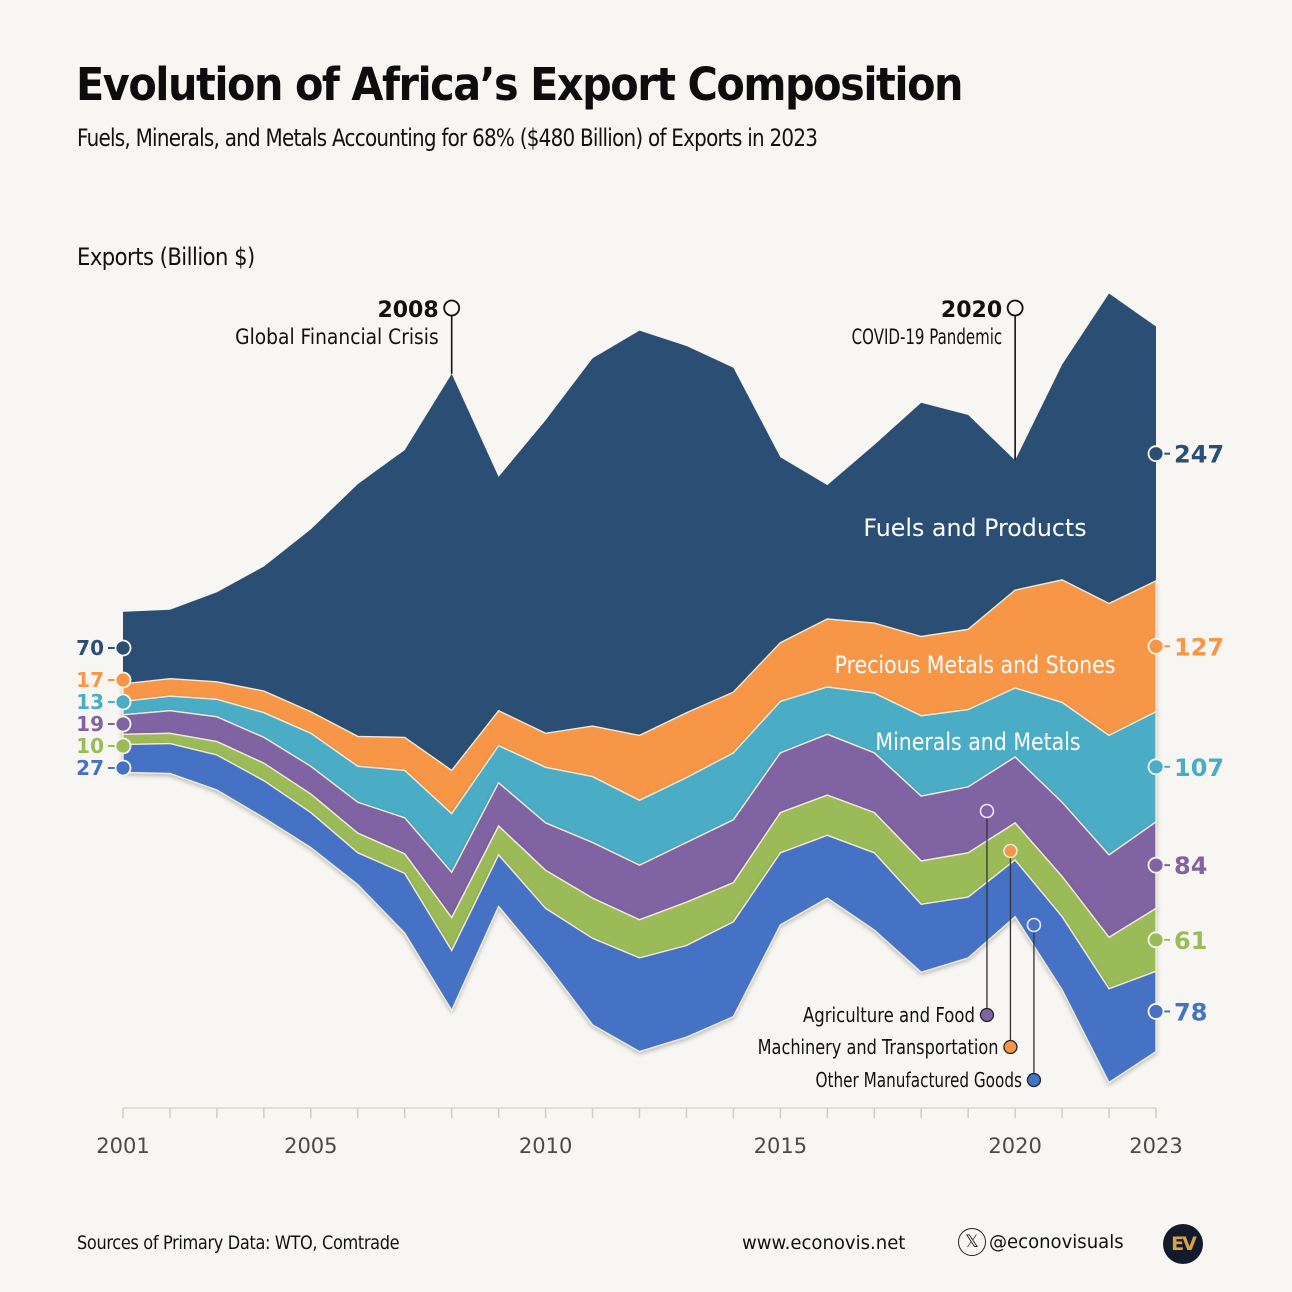 Image resolution: width=1292 pixels, height=1292 pixels. Describe the element at coordinates (337, 337) in the screenshot. I see `annotation-text-2008: Global Financial Crisis` at that location.